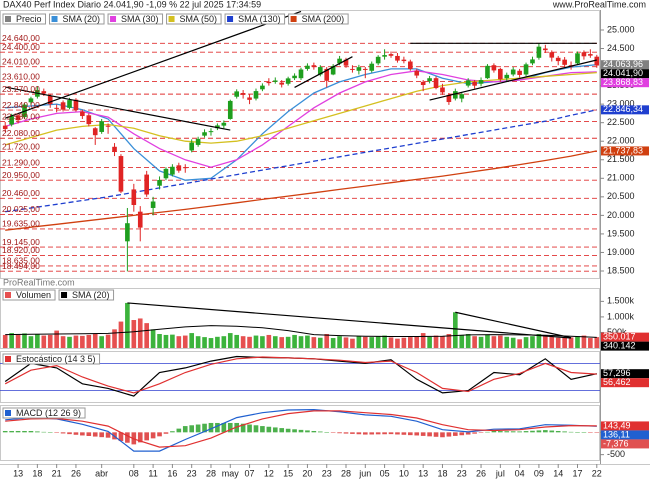 This screenshot has width=650, height=483. I want to click on legend-swatch, so click(230, 19).